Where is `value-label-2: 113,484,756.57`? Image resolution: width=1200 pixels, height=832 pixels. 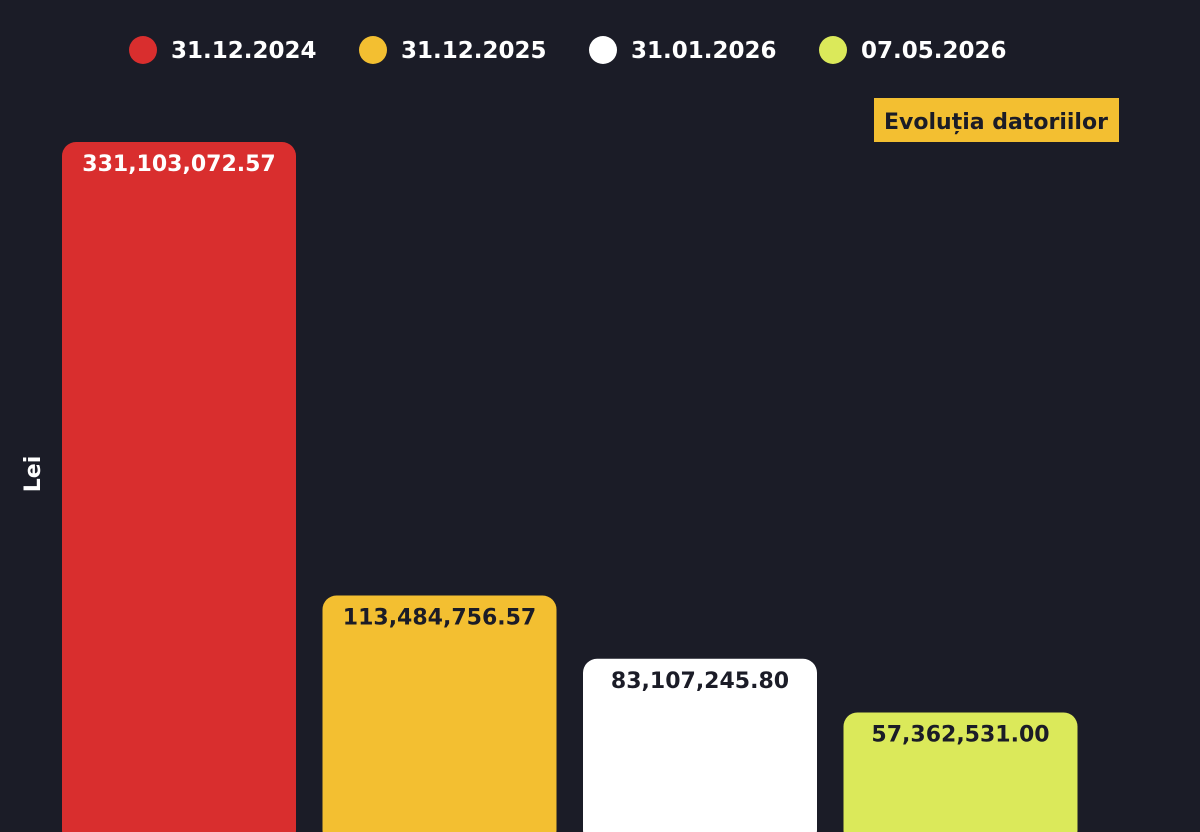
value-label-2: 113,484,756.57 is located at coordinates (439, 618).